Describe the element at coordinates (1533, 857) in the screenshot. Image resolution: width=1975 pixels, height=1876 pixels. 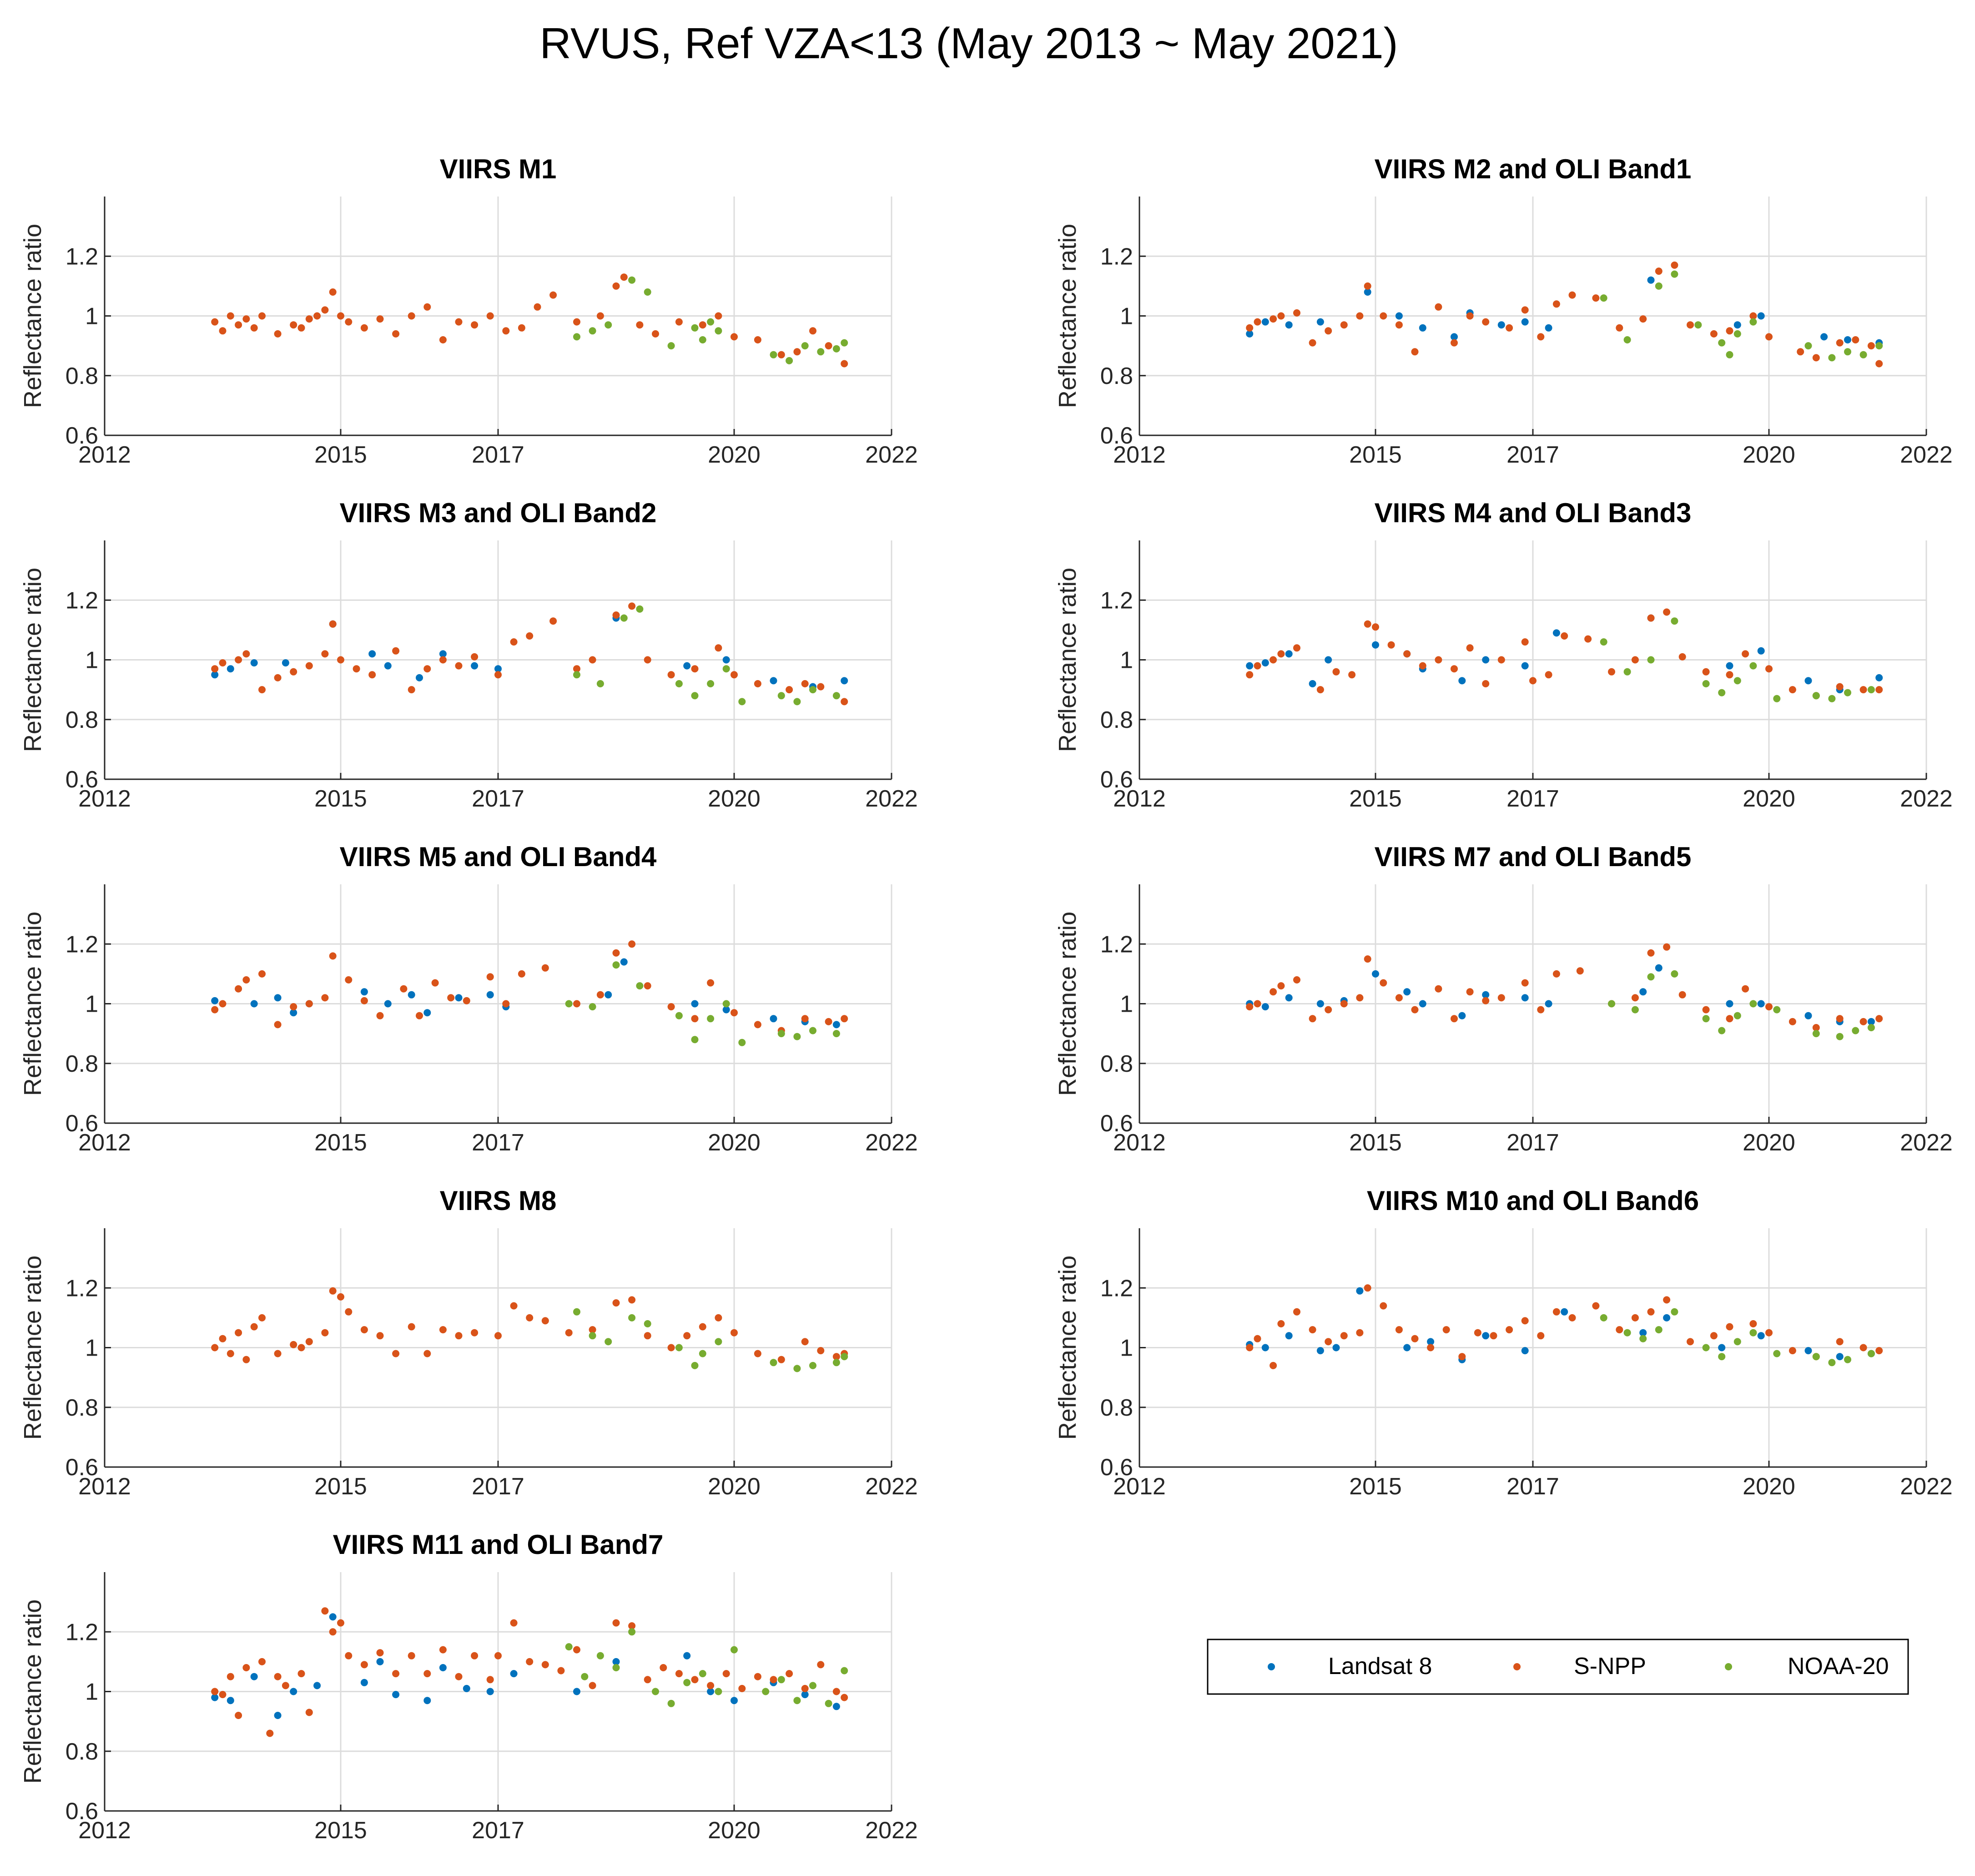
I see `panel-viirs-m7-and-oli-band5-title: VIIRS M7 and OLI Band5` at that location.